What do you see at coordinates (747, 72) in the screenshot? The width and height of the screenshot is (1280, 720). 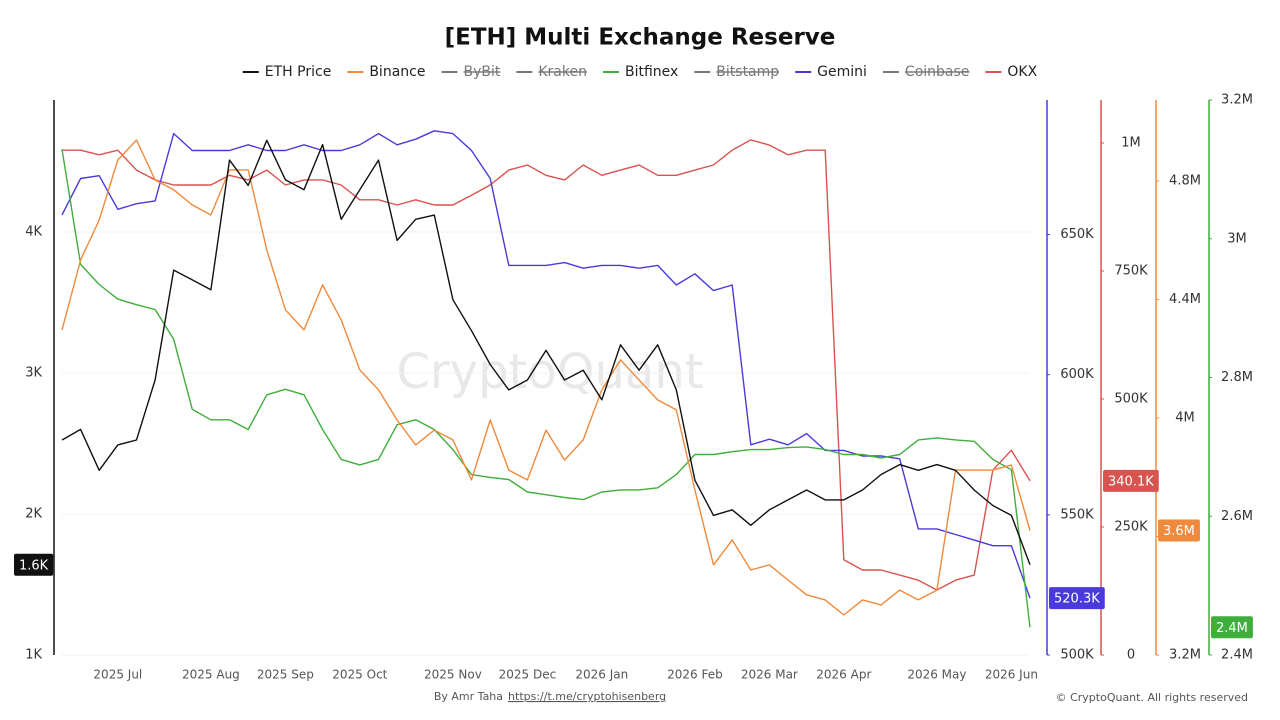 I see `legend-label: Bitstamp` at bounding box center [747, 72].